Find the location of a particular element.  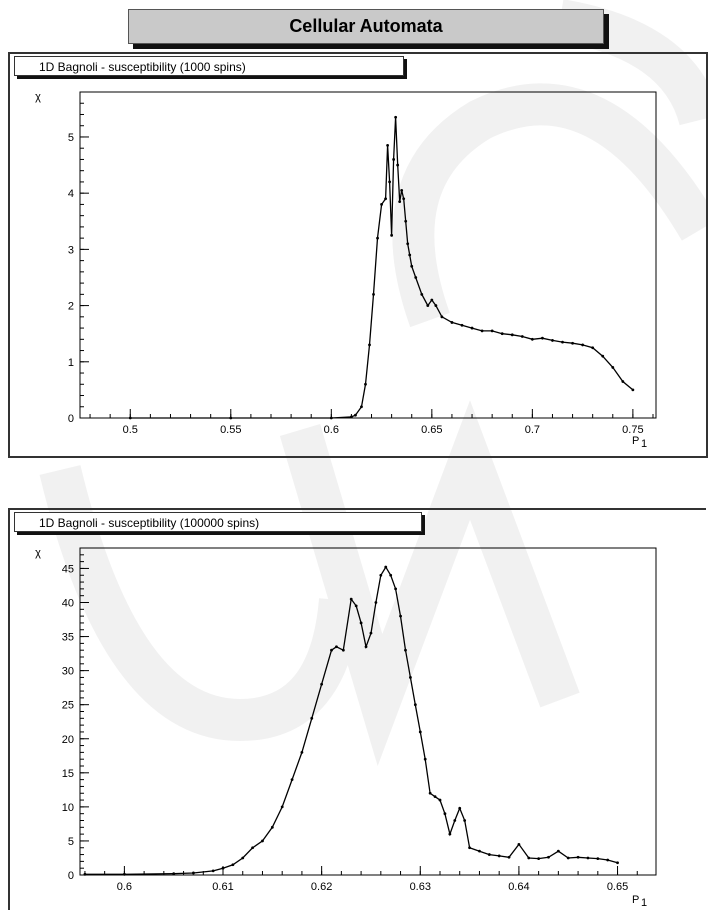

y-tick-label: 5 is located at coordinates (71, 138).